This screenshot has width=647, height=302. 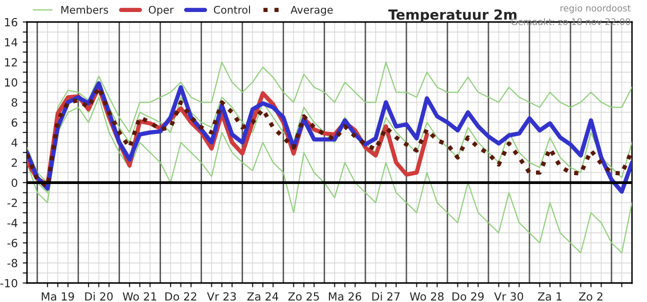 What do you see at coordinates (468, 296) in the screenshot?
I see `x-tick-label: Do 29` at bounding box center [468, 296].